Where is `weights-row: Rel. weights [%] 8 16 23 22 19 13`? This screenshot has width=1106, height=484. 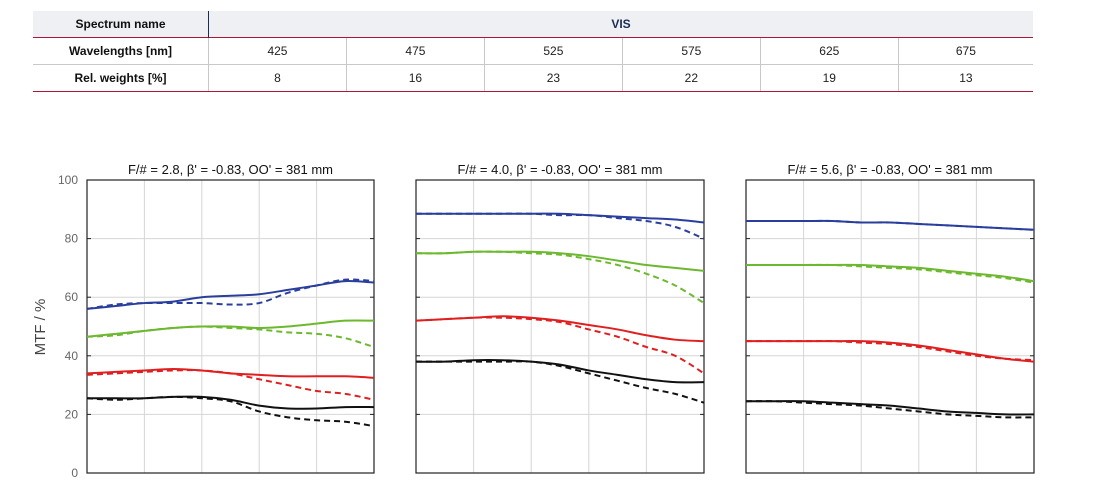 weights-row: Rel. weights [%] 8 16 23 22 19 13 is located at coordinates (533, 78).